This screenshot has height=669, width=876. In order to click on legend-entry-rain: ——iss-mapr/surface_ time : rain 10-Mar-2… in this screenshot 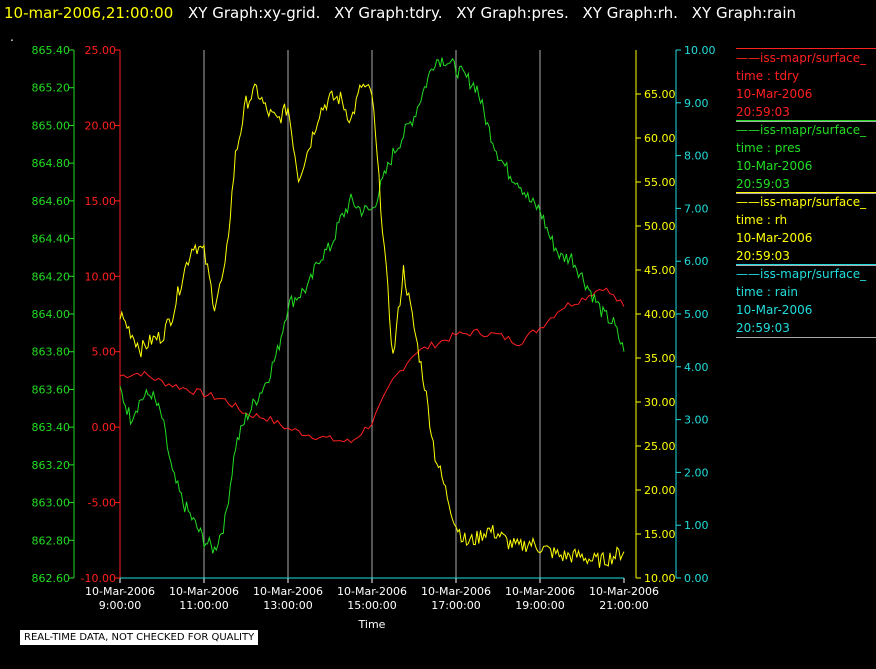, I will do `click(806, 301)`.